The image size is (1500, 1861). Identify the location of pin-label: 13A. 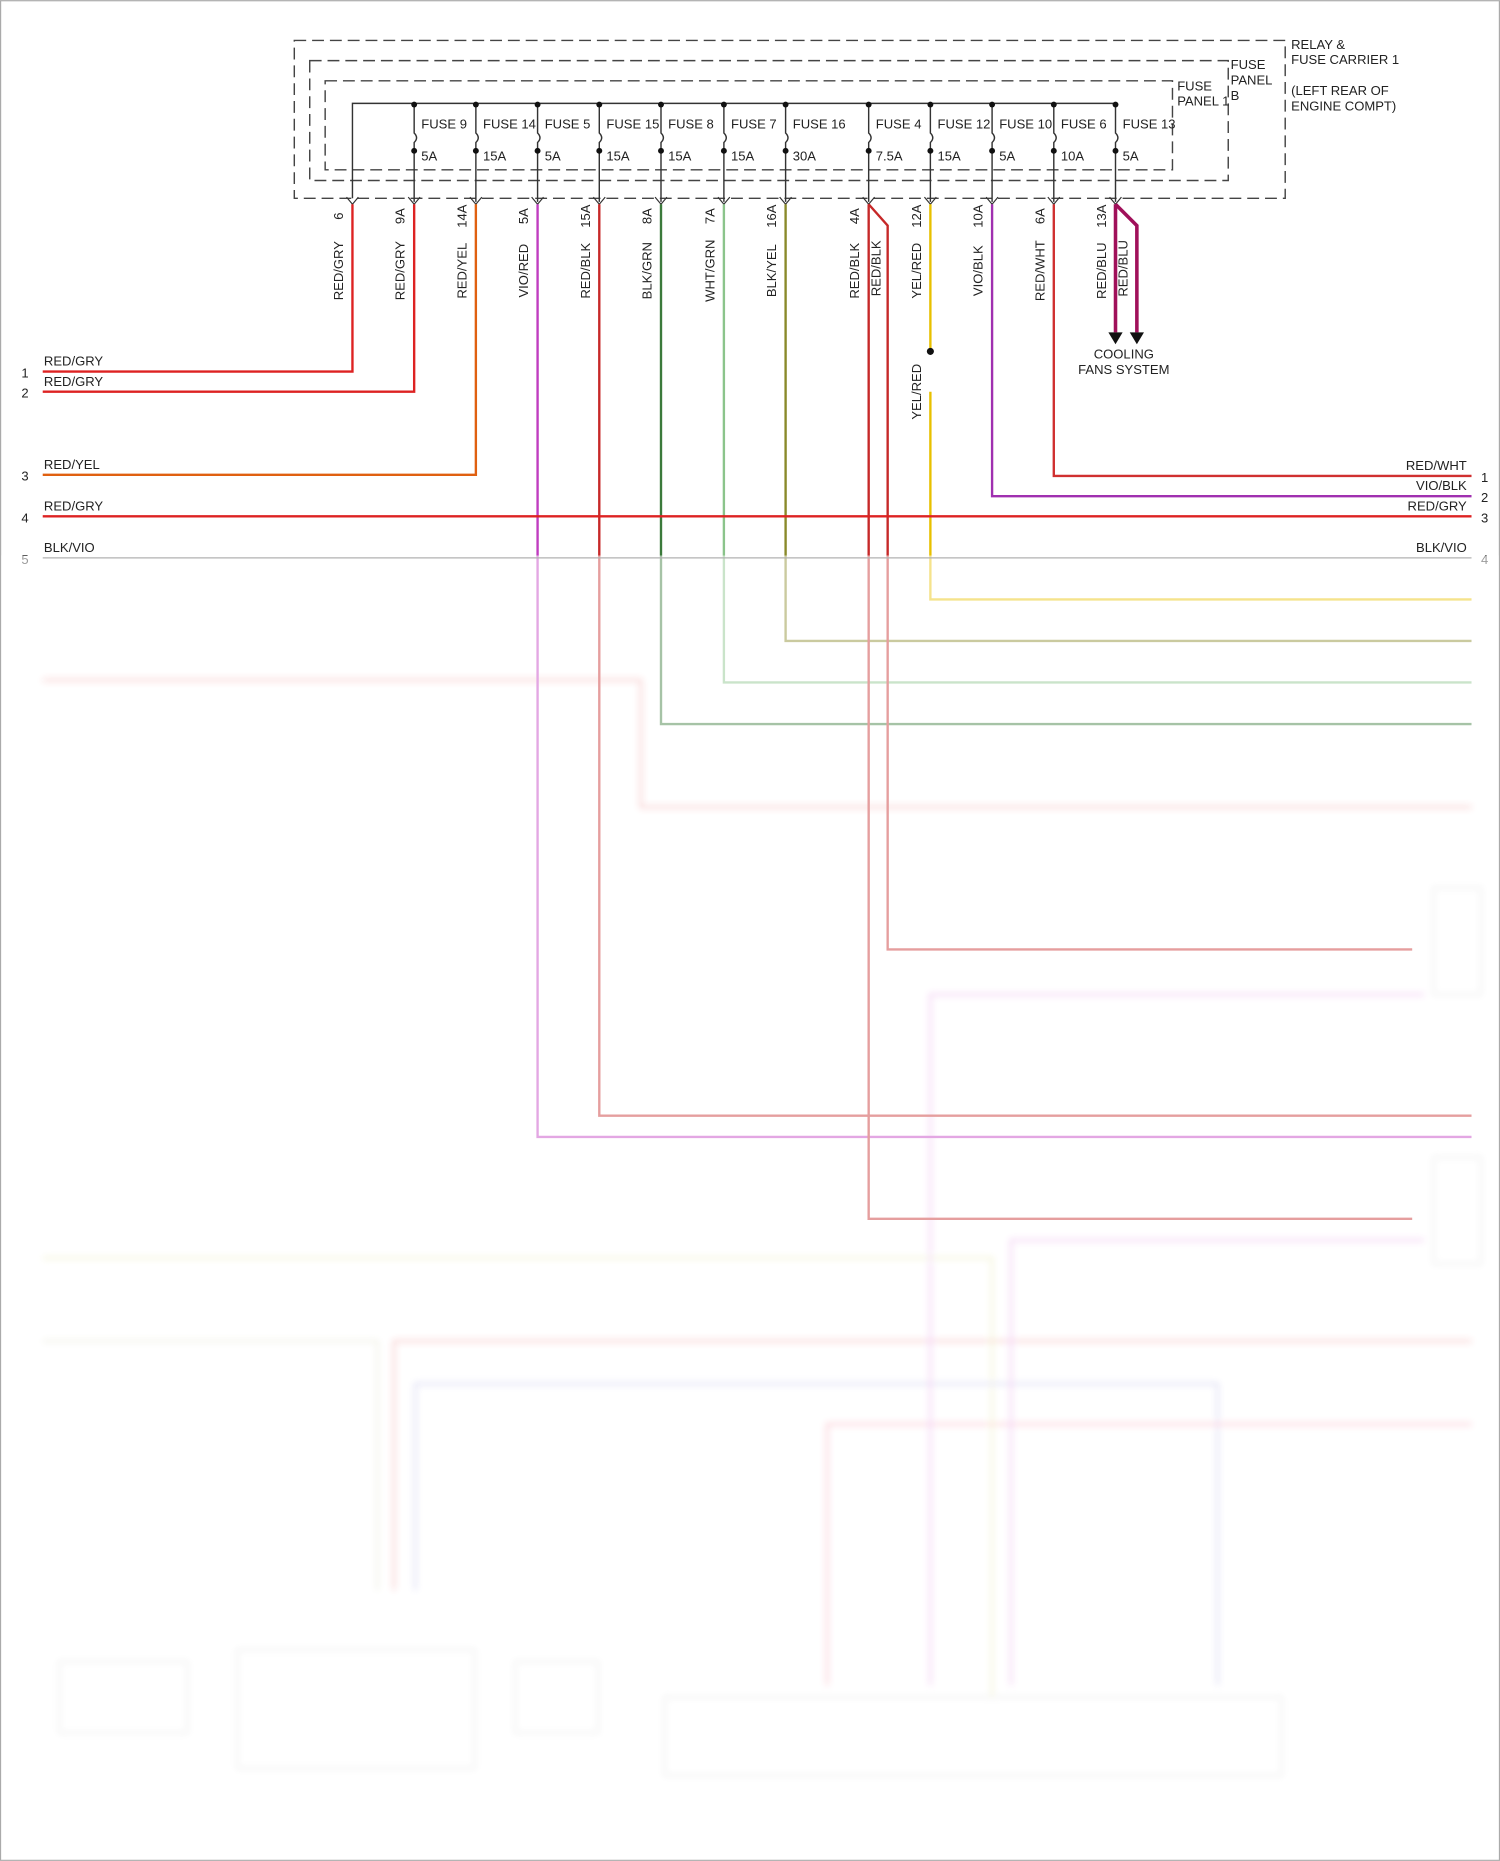
(1101, 216).